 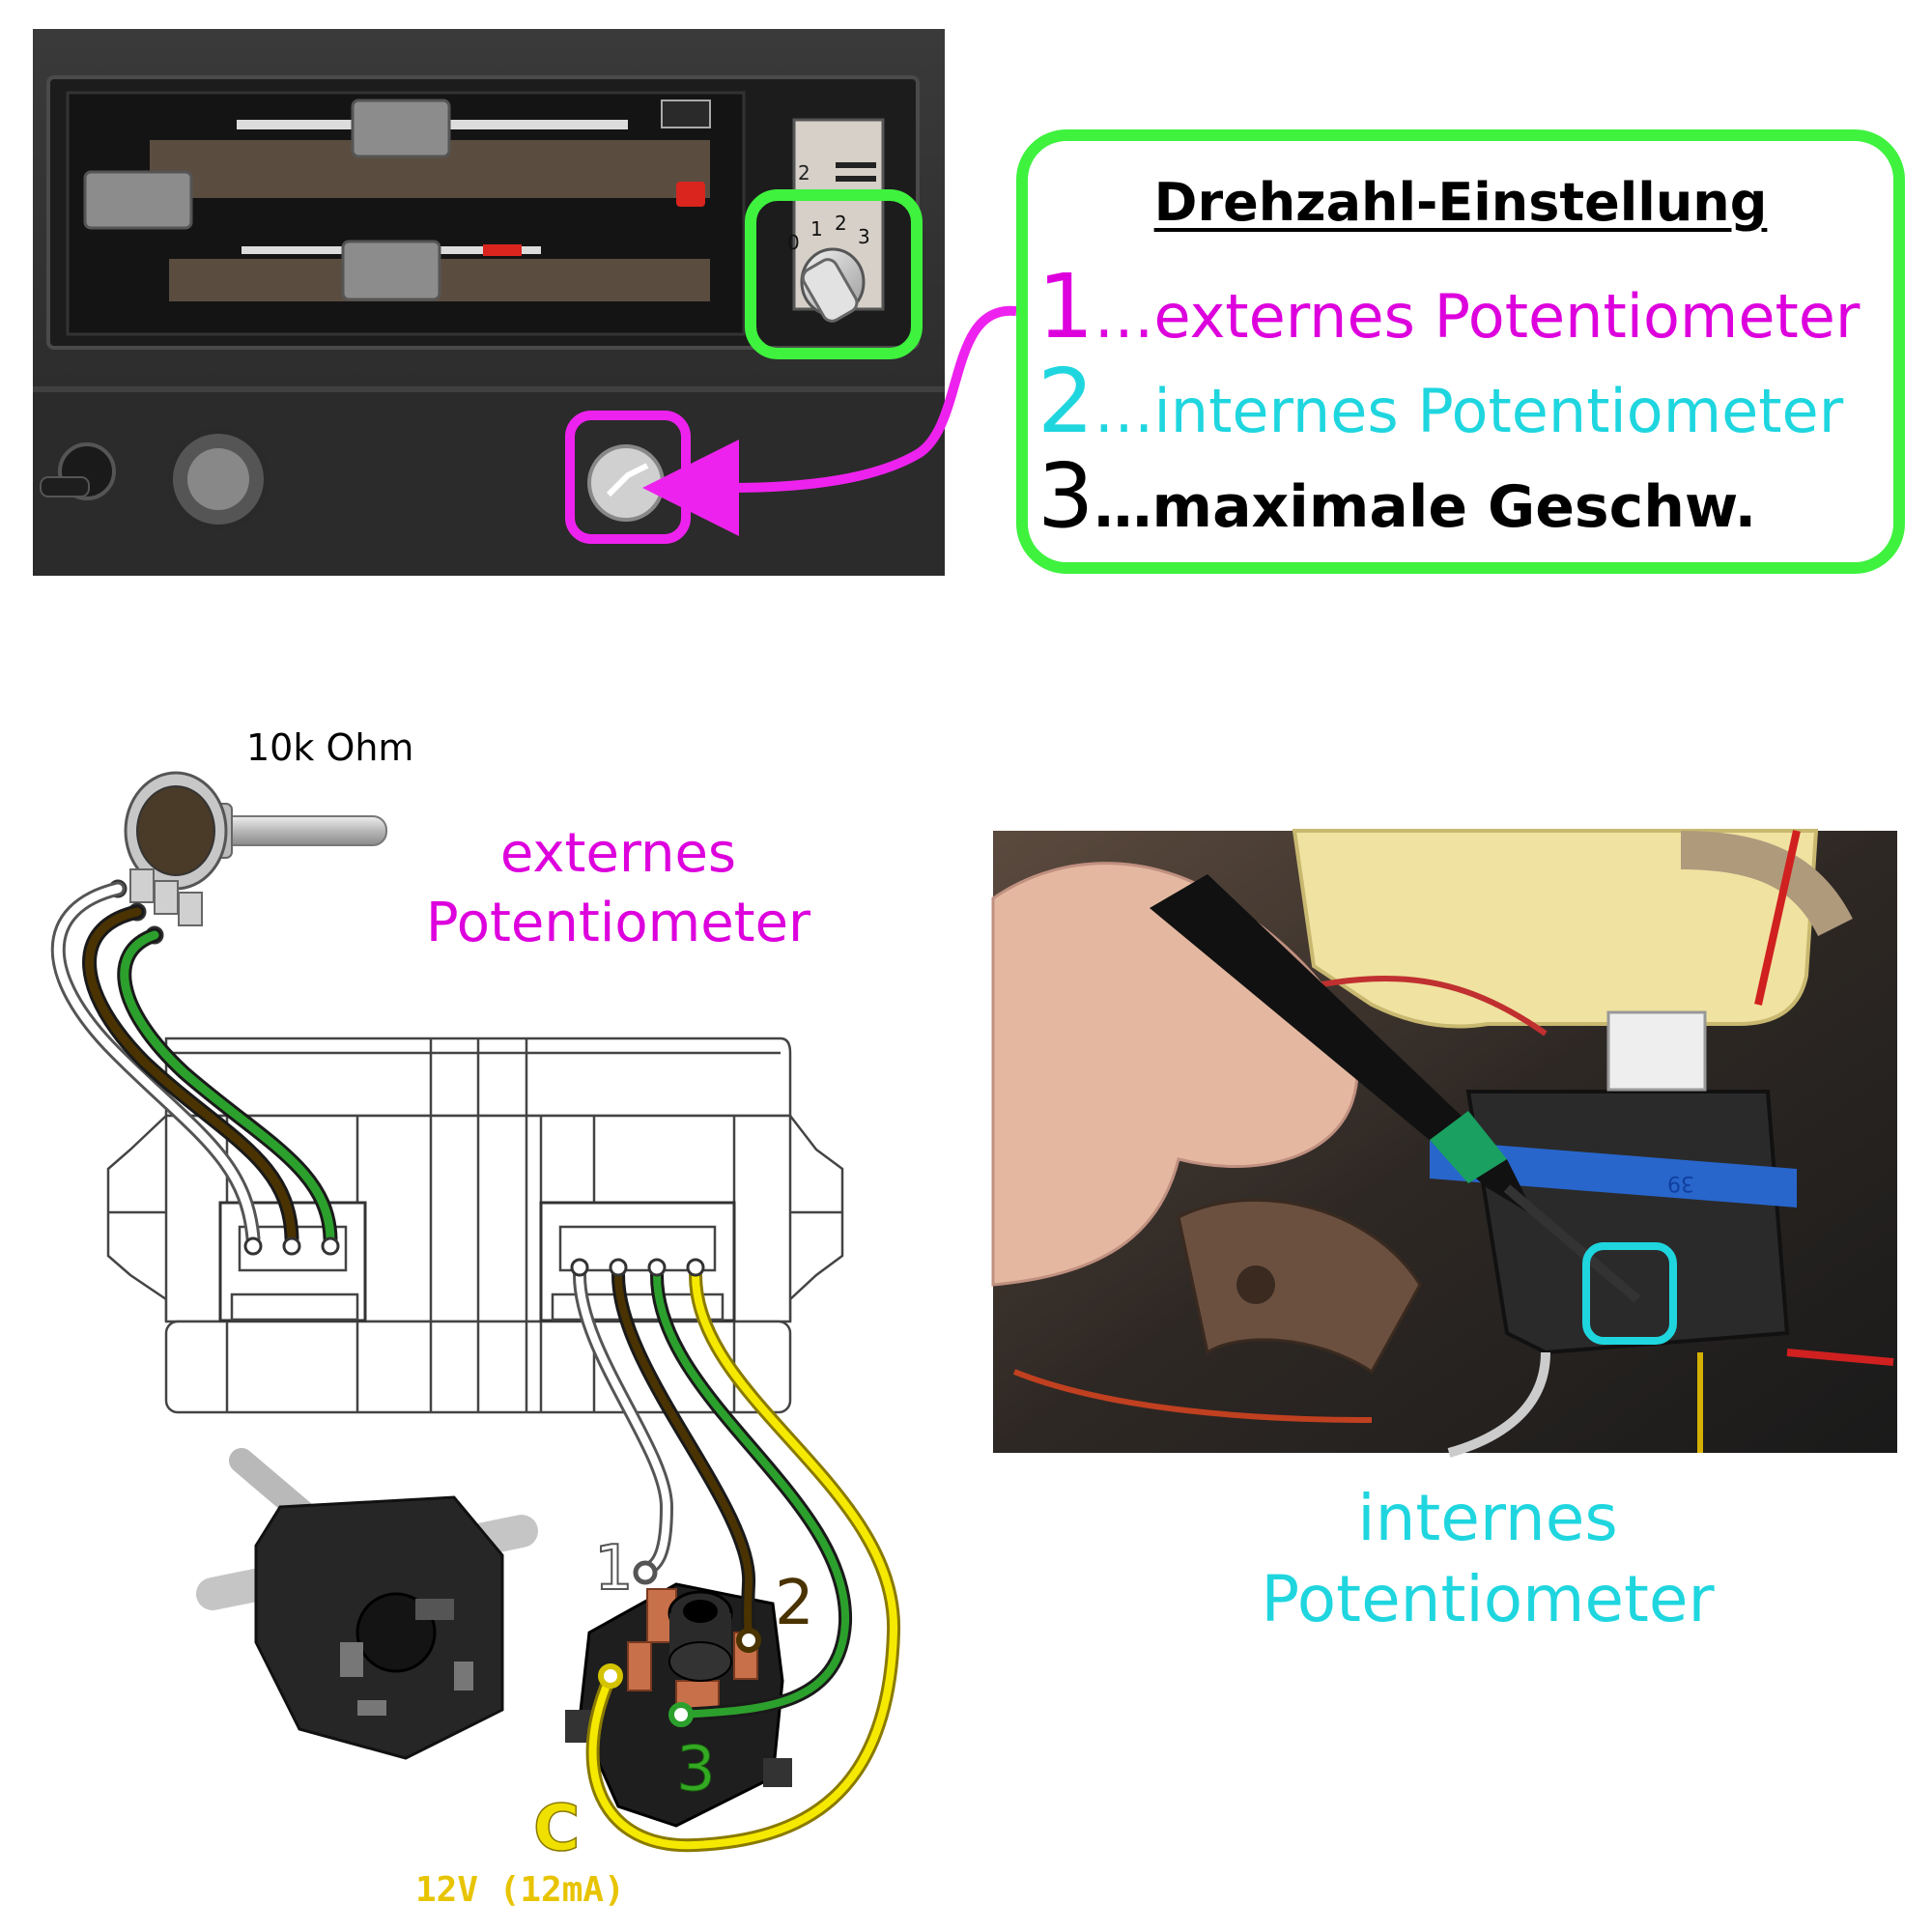 What do you see at coordinates (610, 1676) in the screenshot?
I see `pinC-terminal` at bounding box center [610, 1676].